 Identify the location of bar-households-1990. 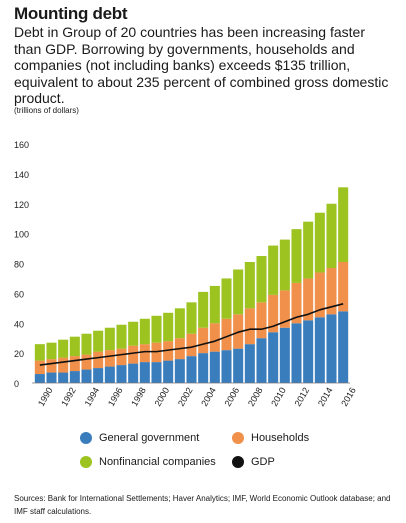
(39, 367).